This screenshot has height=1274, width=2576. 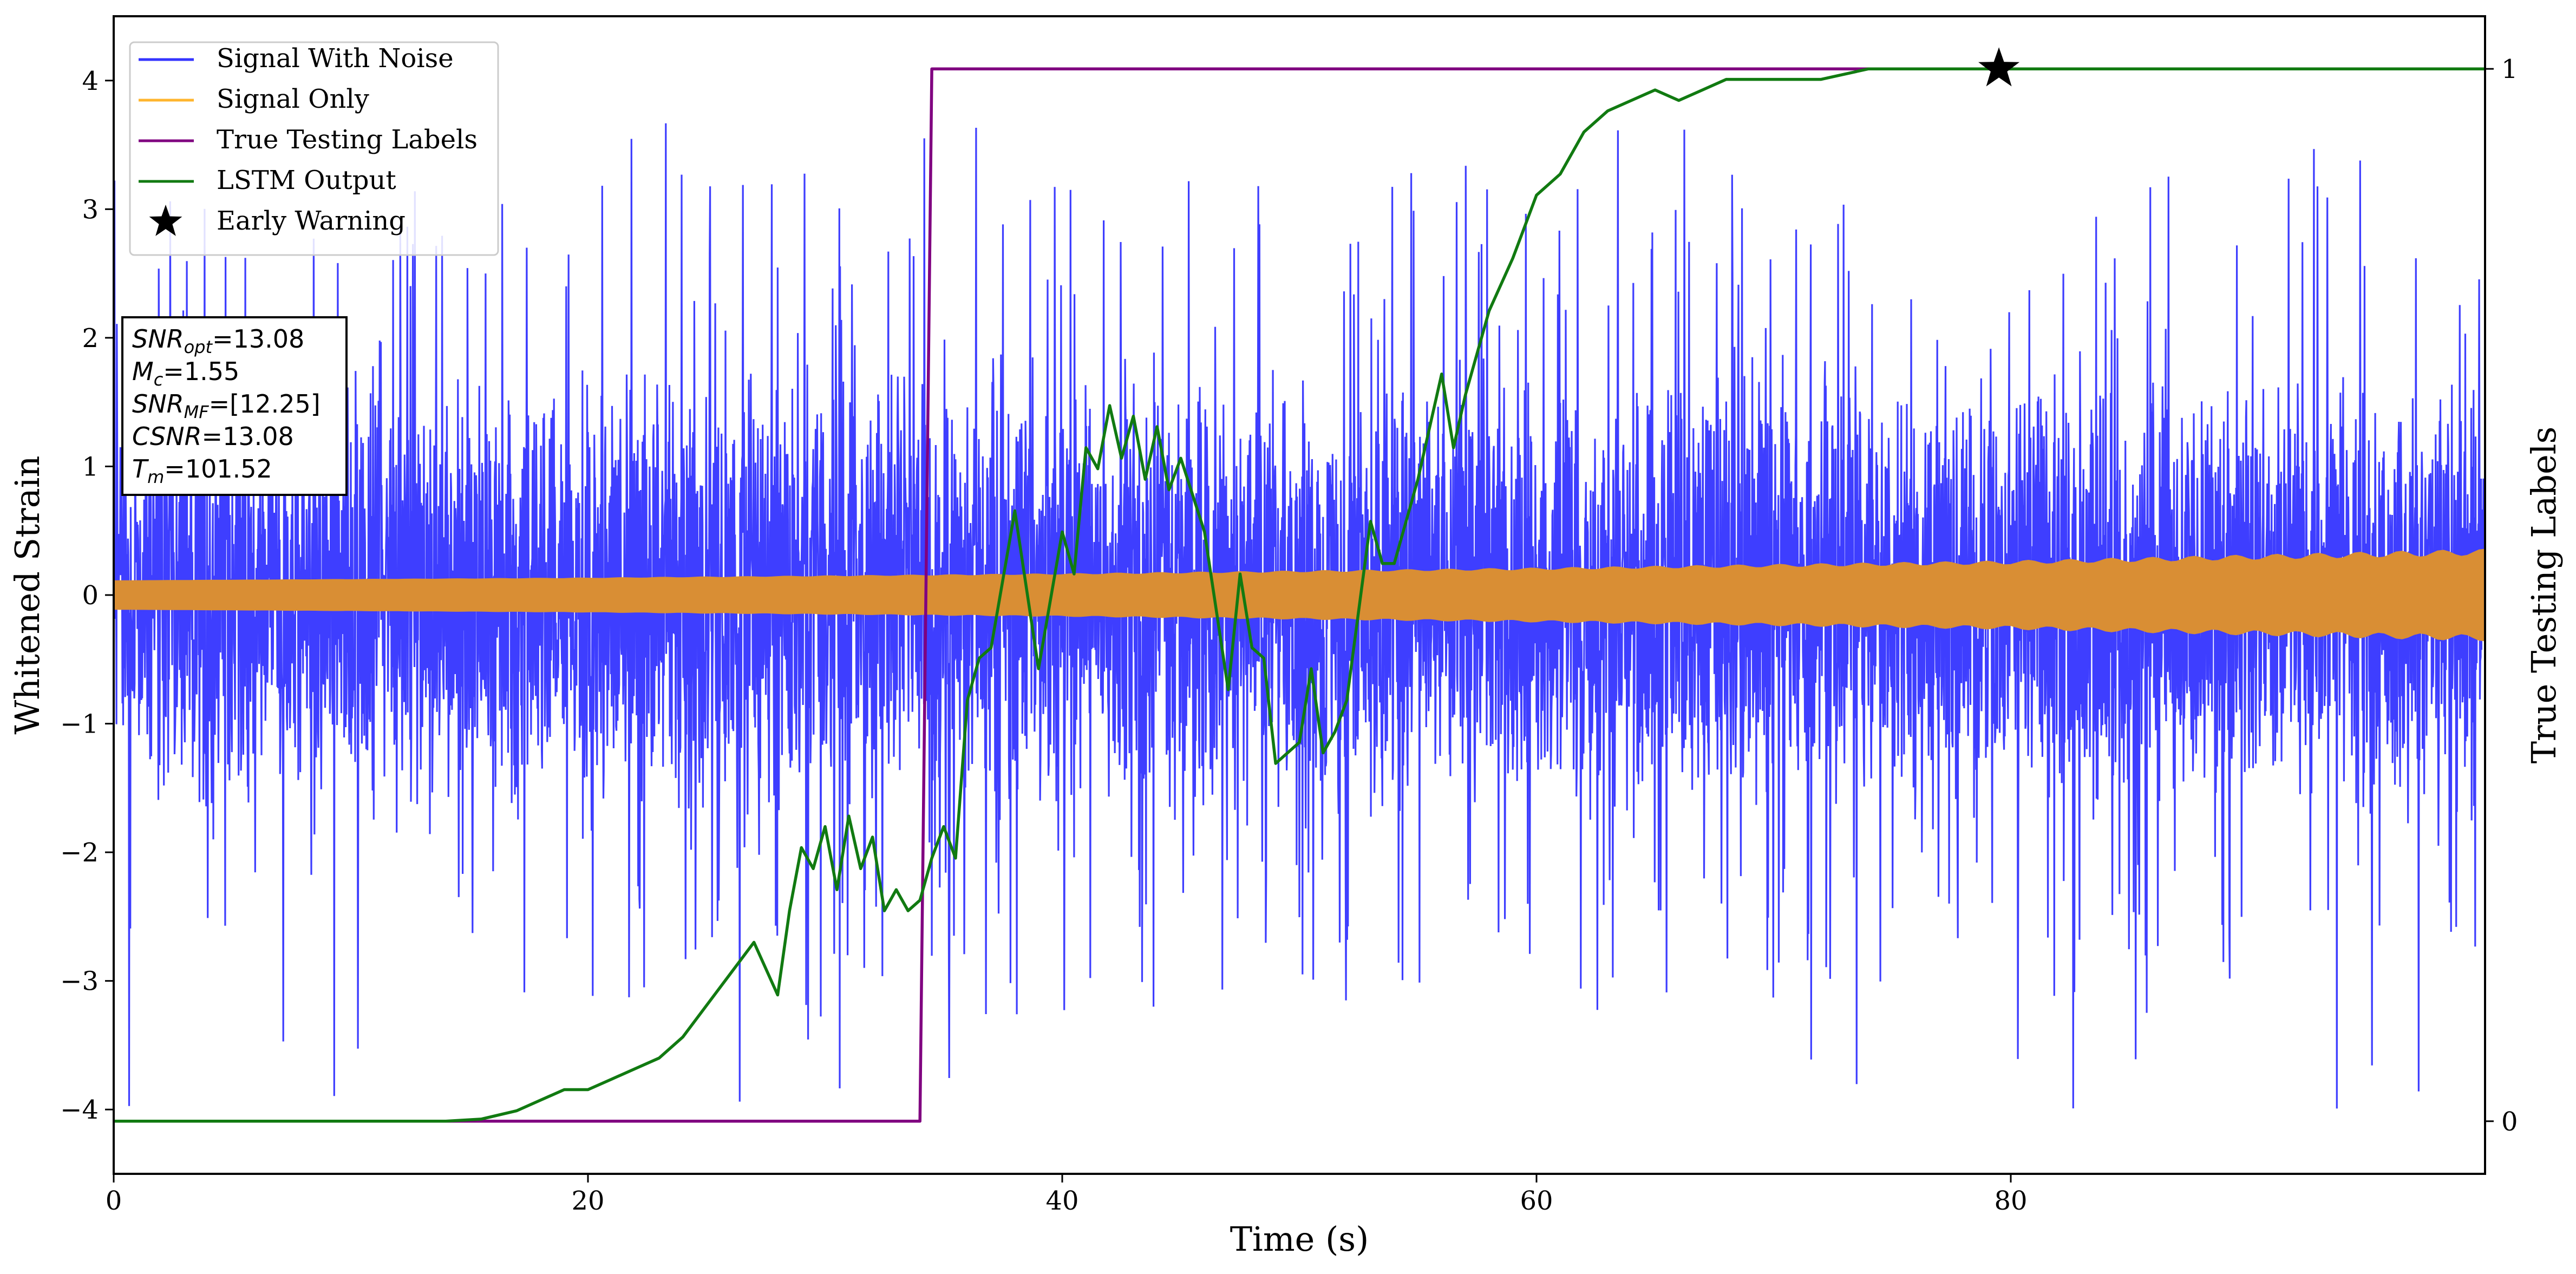 I want to click on series-signal-only, so click(x=1300, y=595).